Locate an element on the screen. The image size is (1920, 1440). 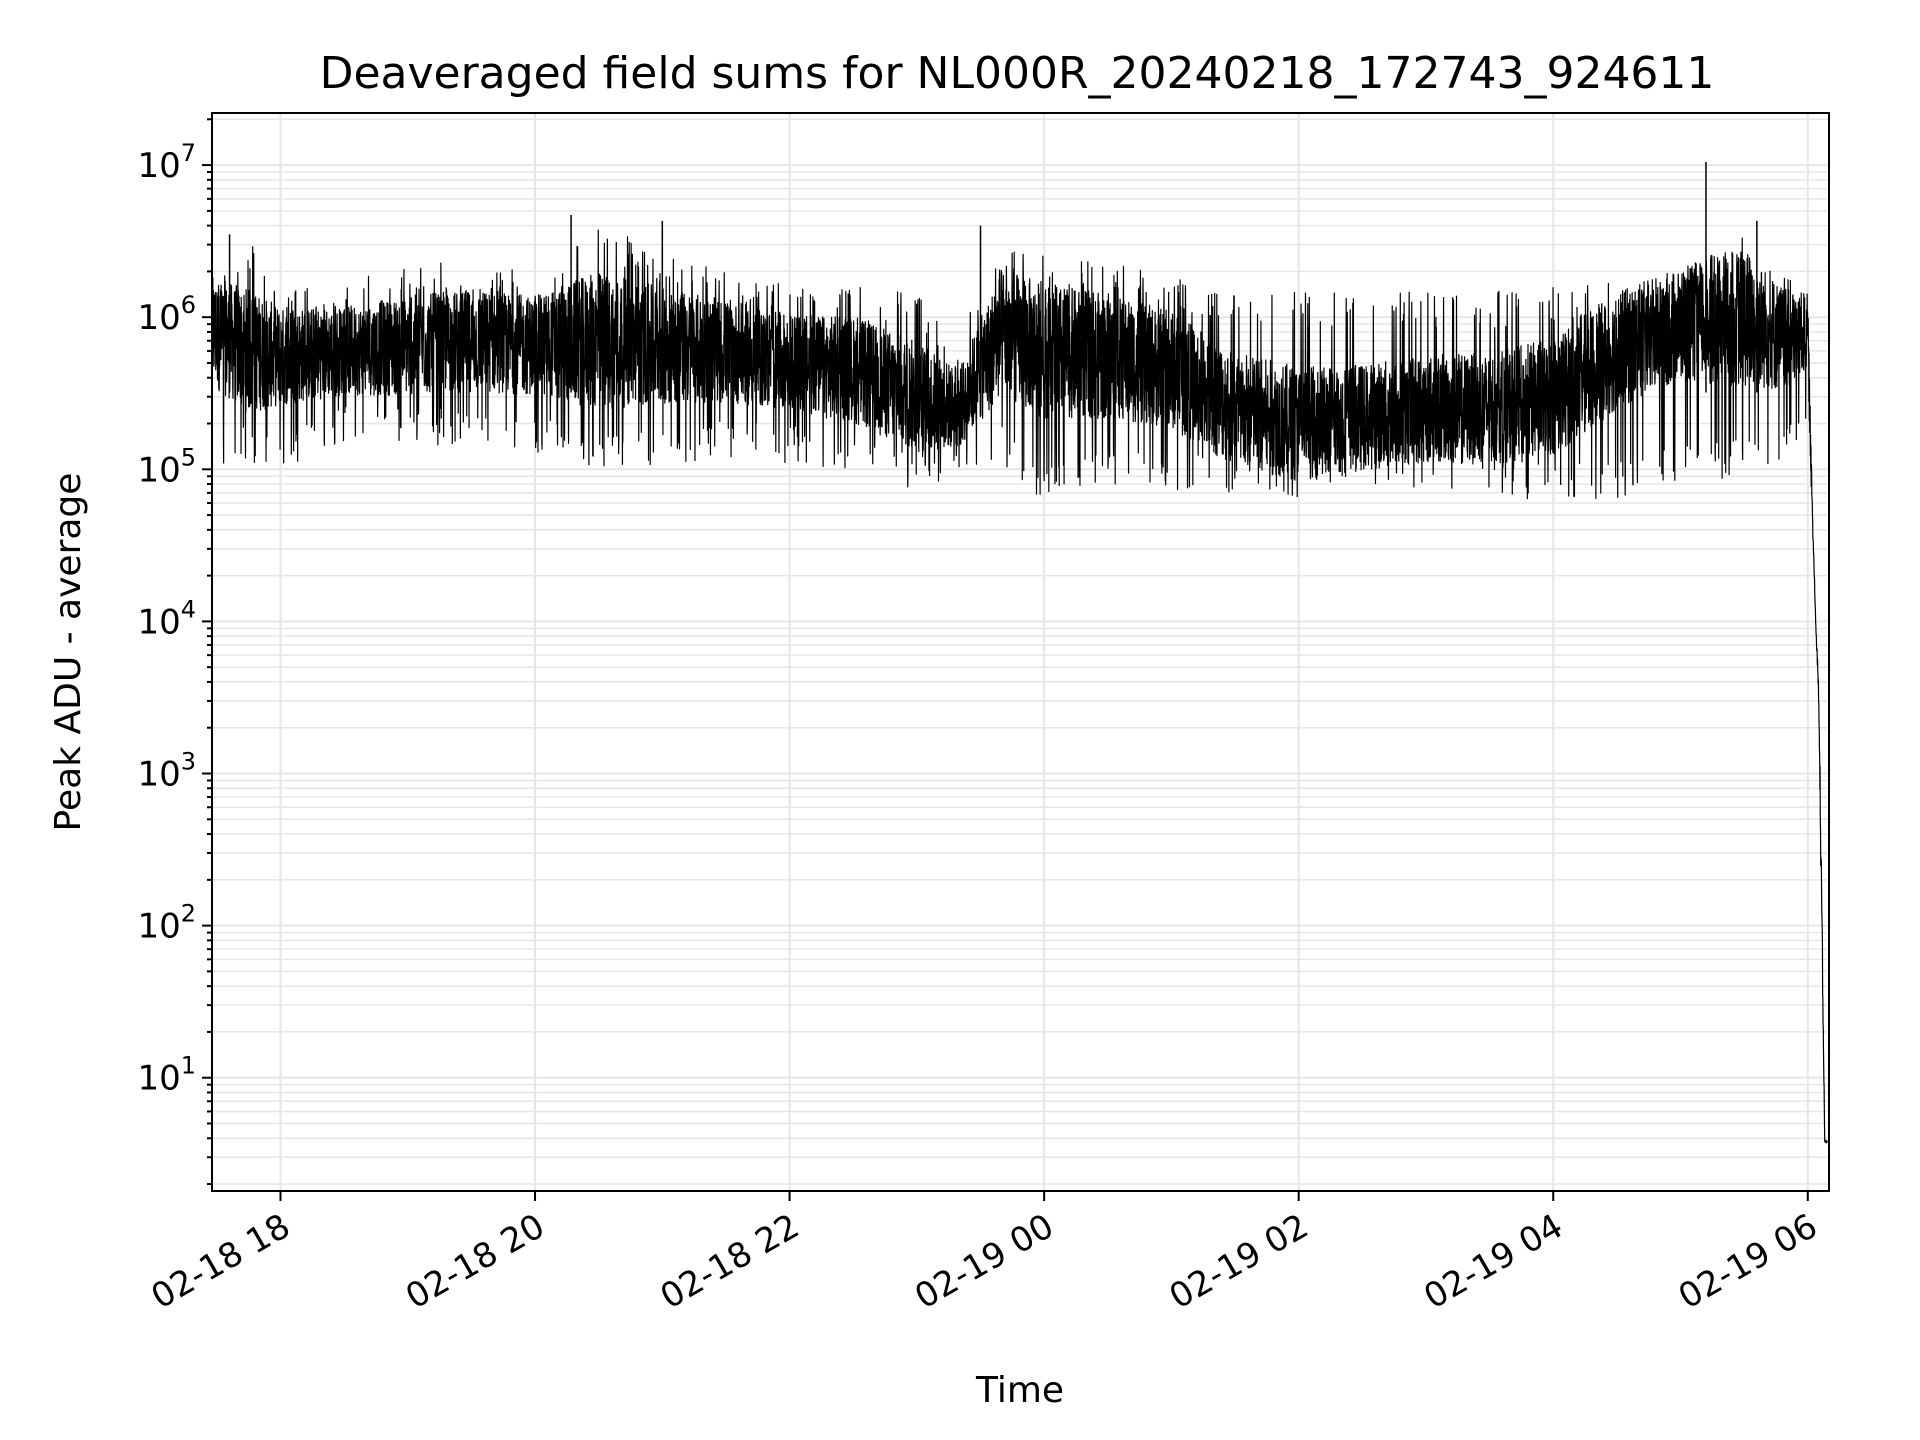
y-axis-label: Peak ADU - average is located at coordinates (68, 652).